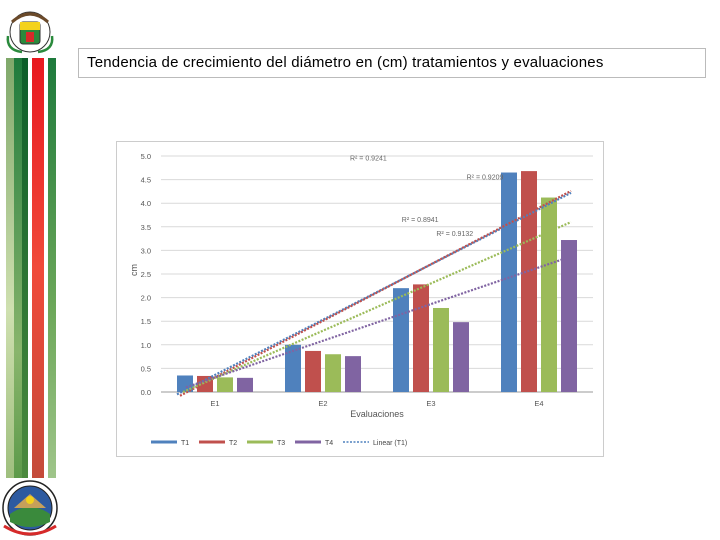  What do you see at coordinates (314, 443) in the screenshot?
I see `legend-item-t4: T4` at bounding box center [314, 443].